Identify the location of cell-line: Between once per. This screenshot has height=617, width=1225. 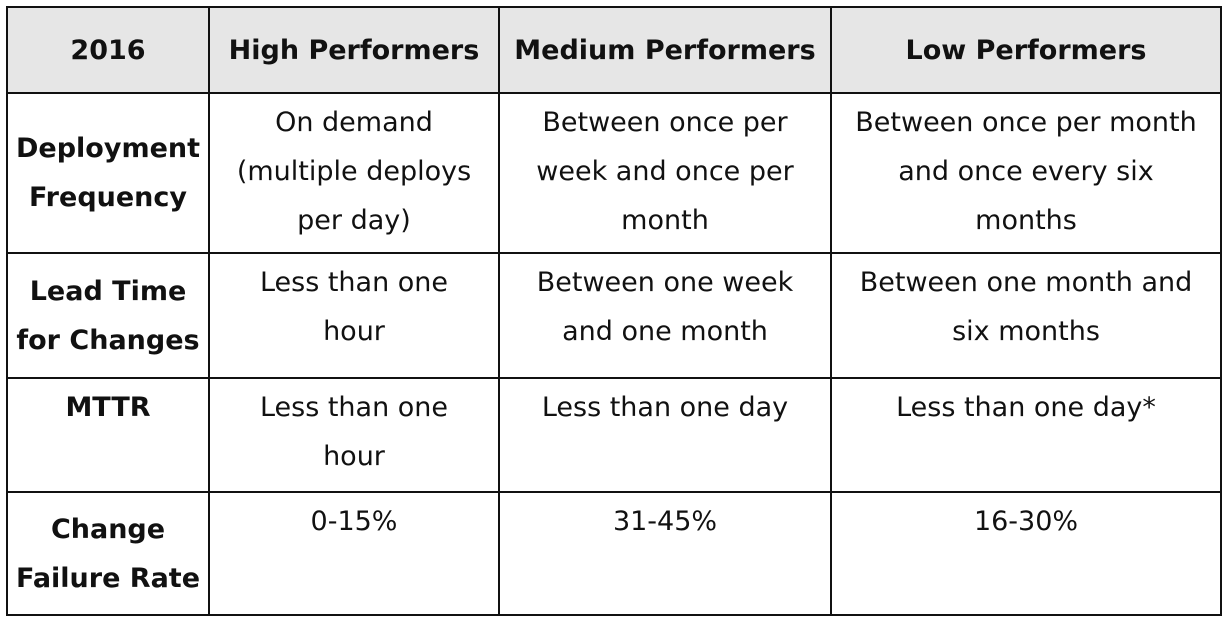
(665, 122).